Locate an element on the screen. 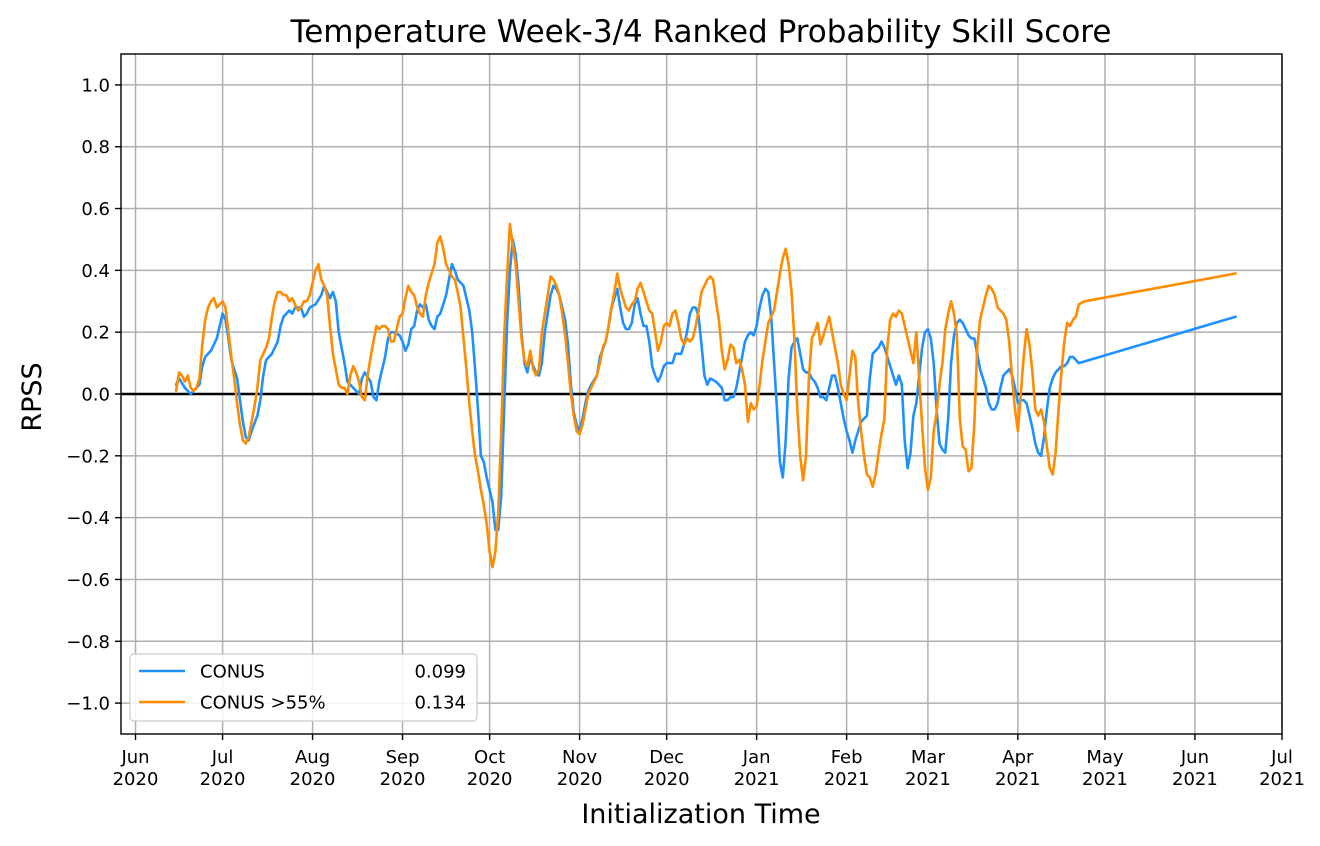 Image resolution: width=1320 pixels, height=846 pixels. x-tick-label: Nov 2020 is located at coordinates (580, 768).